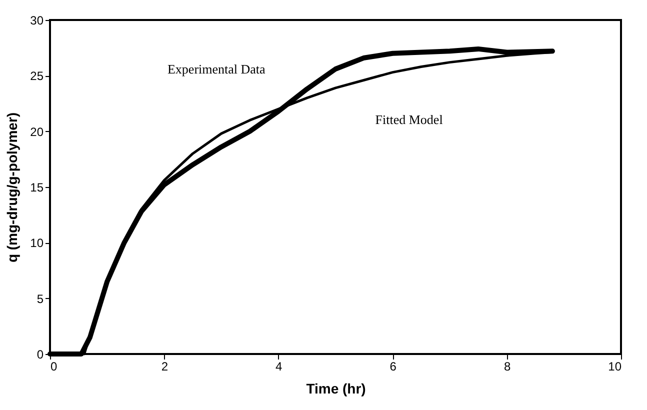  I want to click on y-tick-label: 5, so click(40, 299).